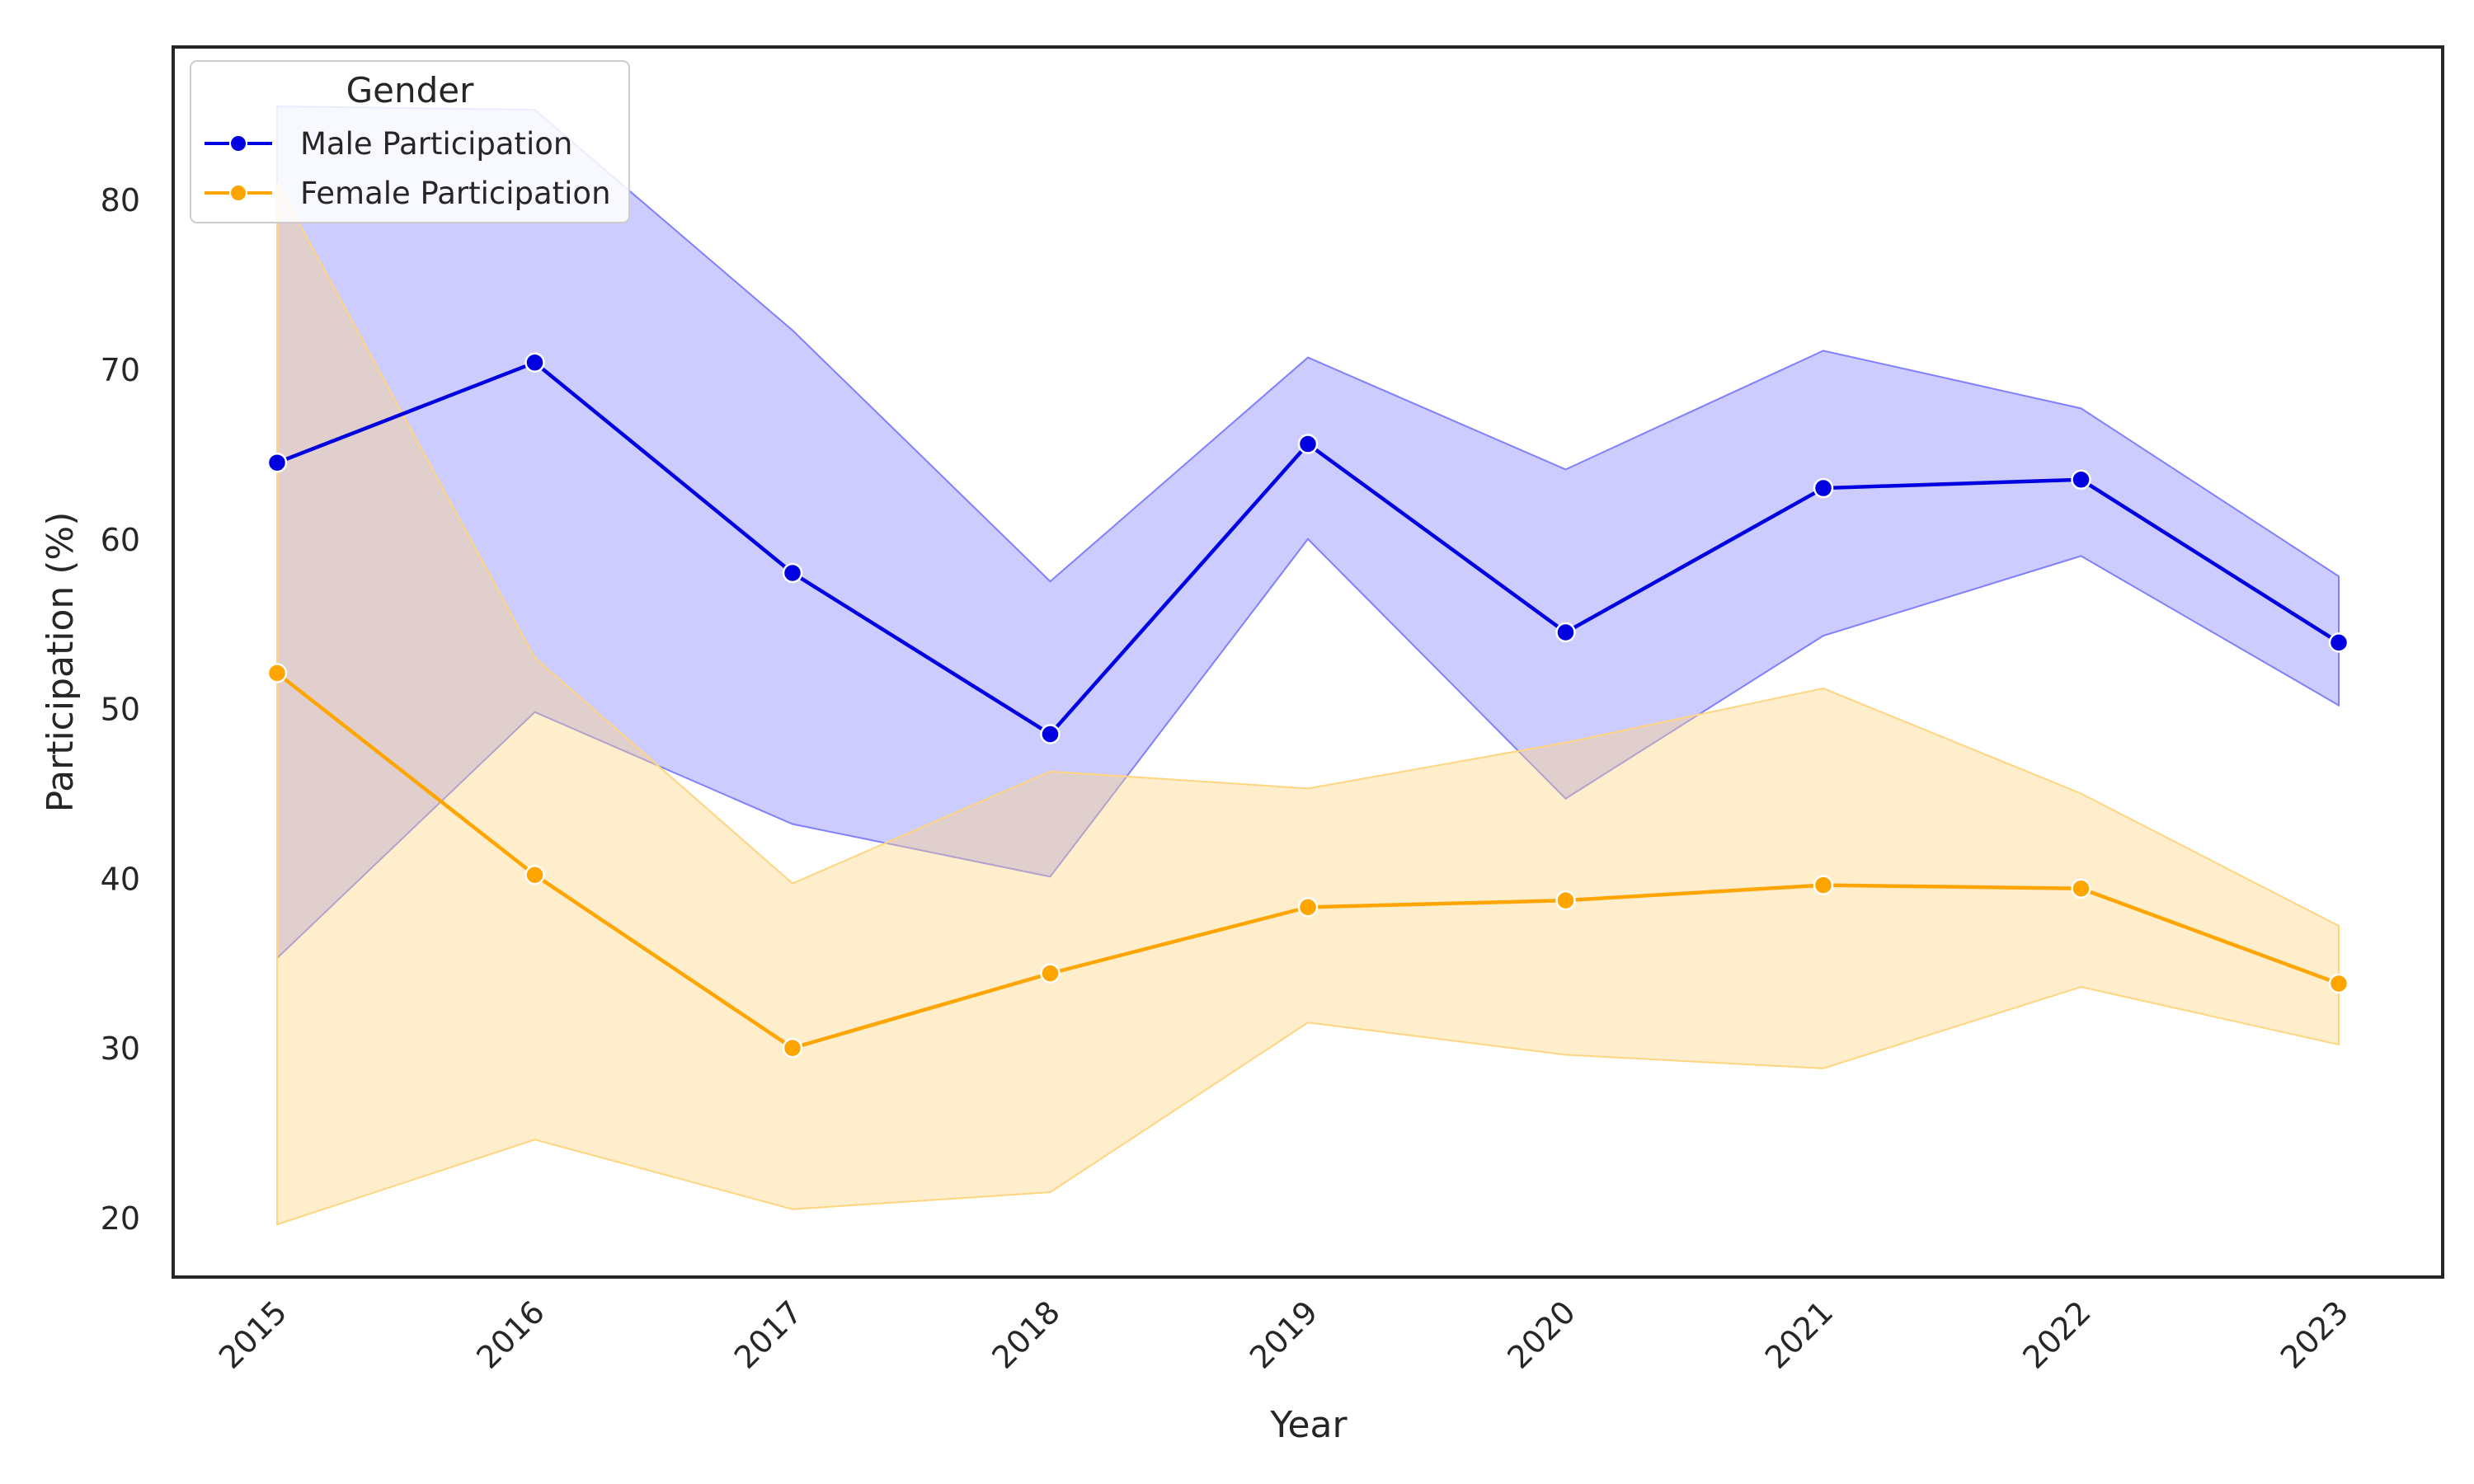 The image size is (2474, 1484). I want to click on point-female-2016, so click(534, 875).